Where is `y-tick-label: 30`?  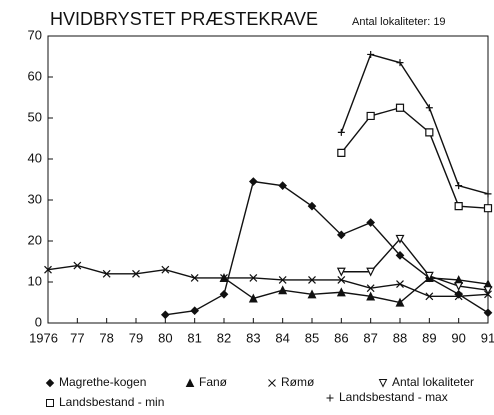 y-tick-label: 30 is located at coordinates (35, 198).